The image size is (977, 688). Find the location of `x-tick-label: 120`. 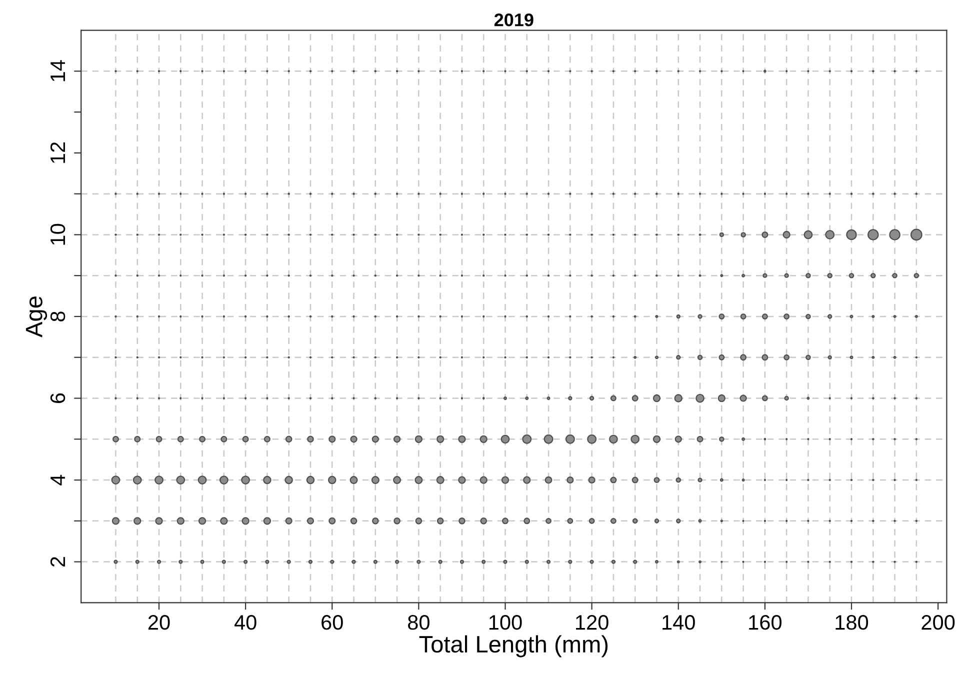

x-tick-label: 120 is located at coordinates (592, 622).